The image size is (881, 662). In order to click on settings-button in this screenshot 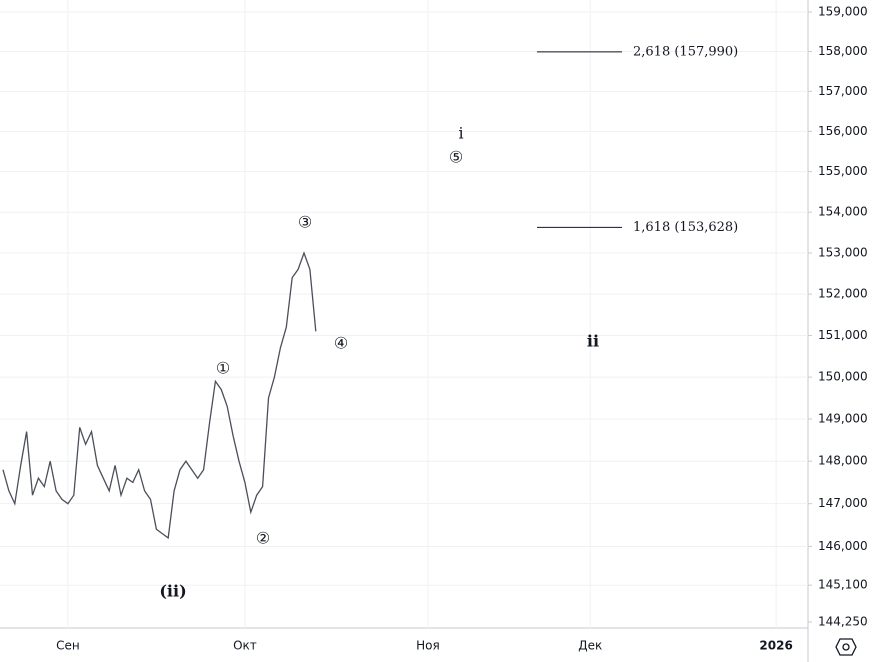, I will do `click(846, 647)`.